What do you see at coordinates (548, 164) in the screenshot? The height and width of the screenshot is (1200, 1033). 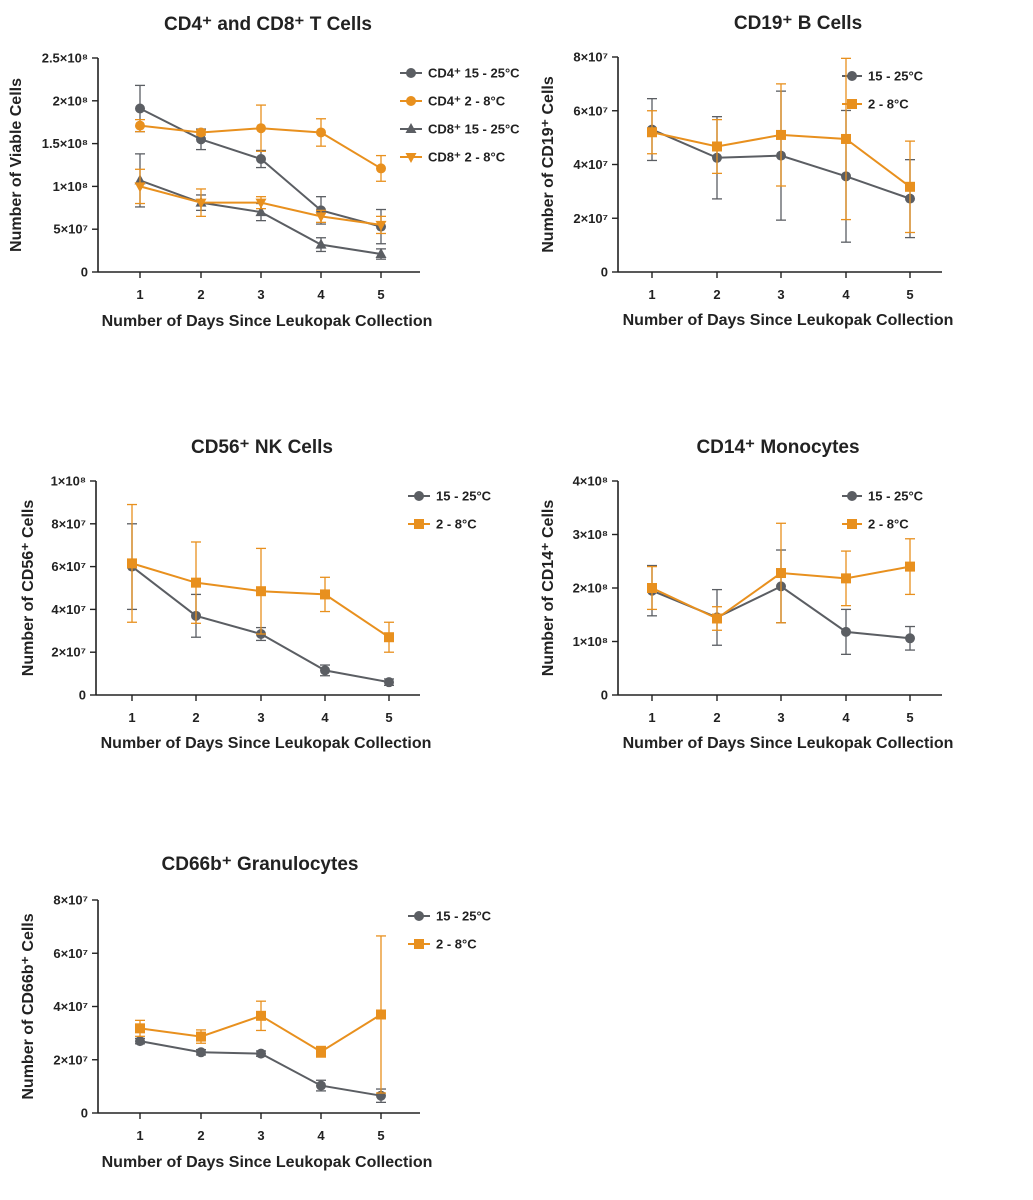 I see `y-axis-label: Number of CD19⁺ Cells` at bounding box center [548, 164].